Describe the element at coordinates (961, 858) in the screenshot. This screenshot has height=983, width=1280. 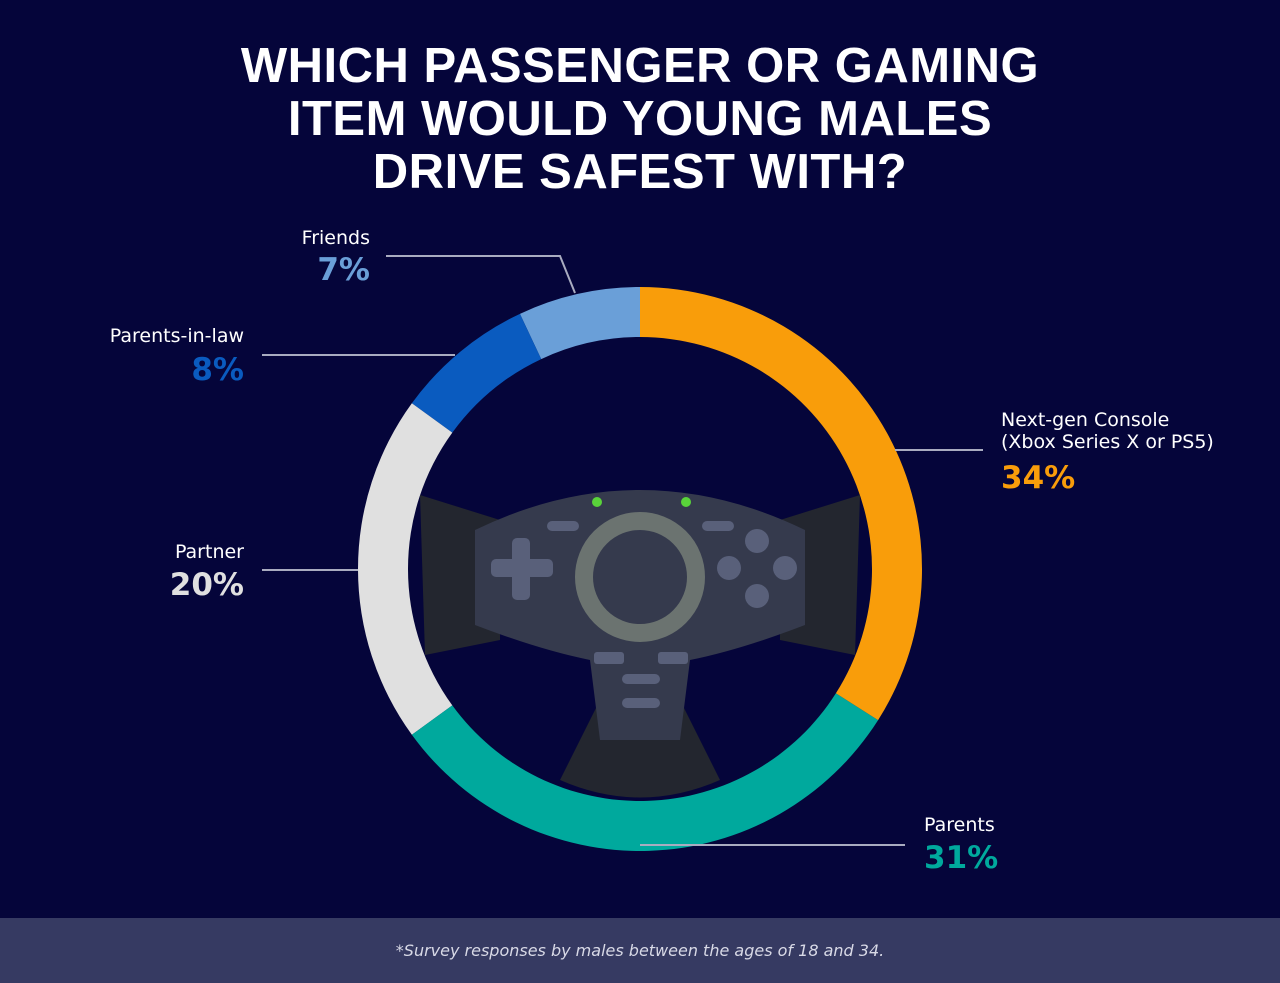
I see `value-label: 31%` at that location.